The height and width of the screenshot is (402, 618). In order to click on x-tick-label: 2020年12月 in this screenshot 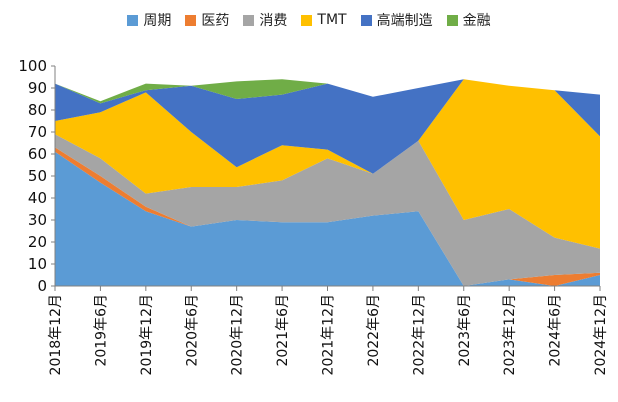, I will do `click(238, 334)`.